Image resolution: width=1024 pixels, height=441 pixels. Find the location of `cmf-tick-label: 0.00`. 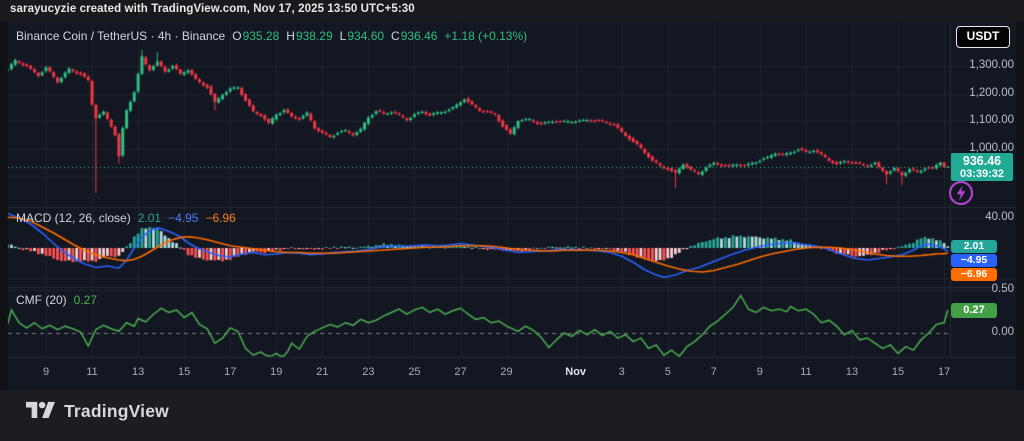

cmf-tick-label: 0.00 is located at coordinates (1002, 332).